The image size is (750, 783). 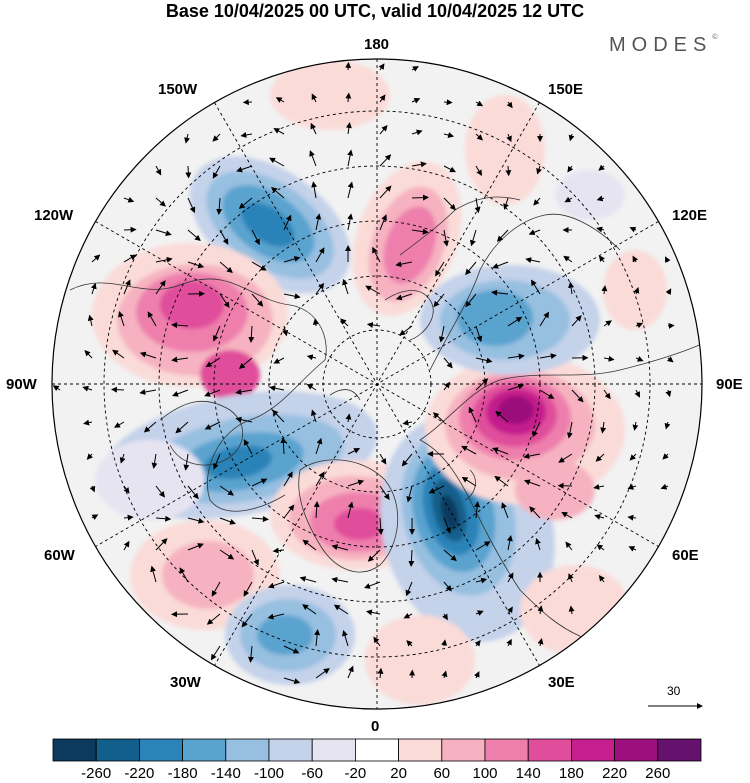 What do you see at coordinates (635, 290) in the screenshot?
I see `anomaly-weak-110e` at bounding box center [635, 290].